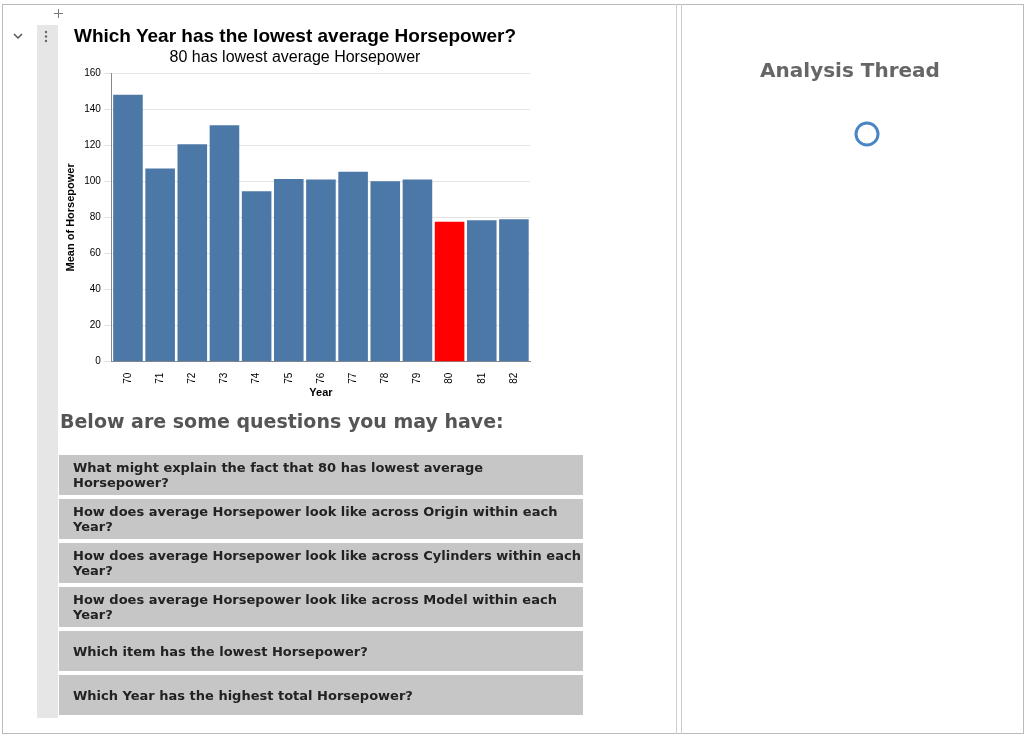 The height and width of the screenshot is (736, 1026). Describe the element at coordinates (127, 378) in the screenshot. I see `x-tick-label: 70` at that location.